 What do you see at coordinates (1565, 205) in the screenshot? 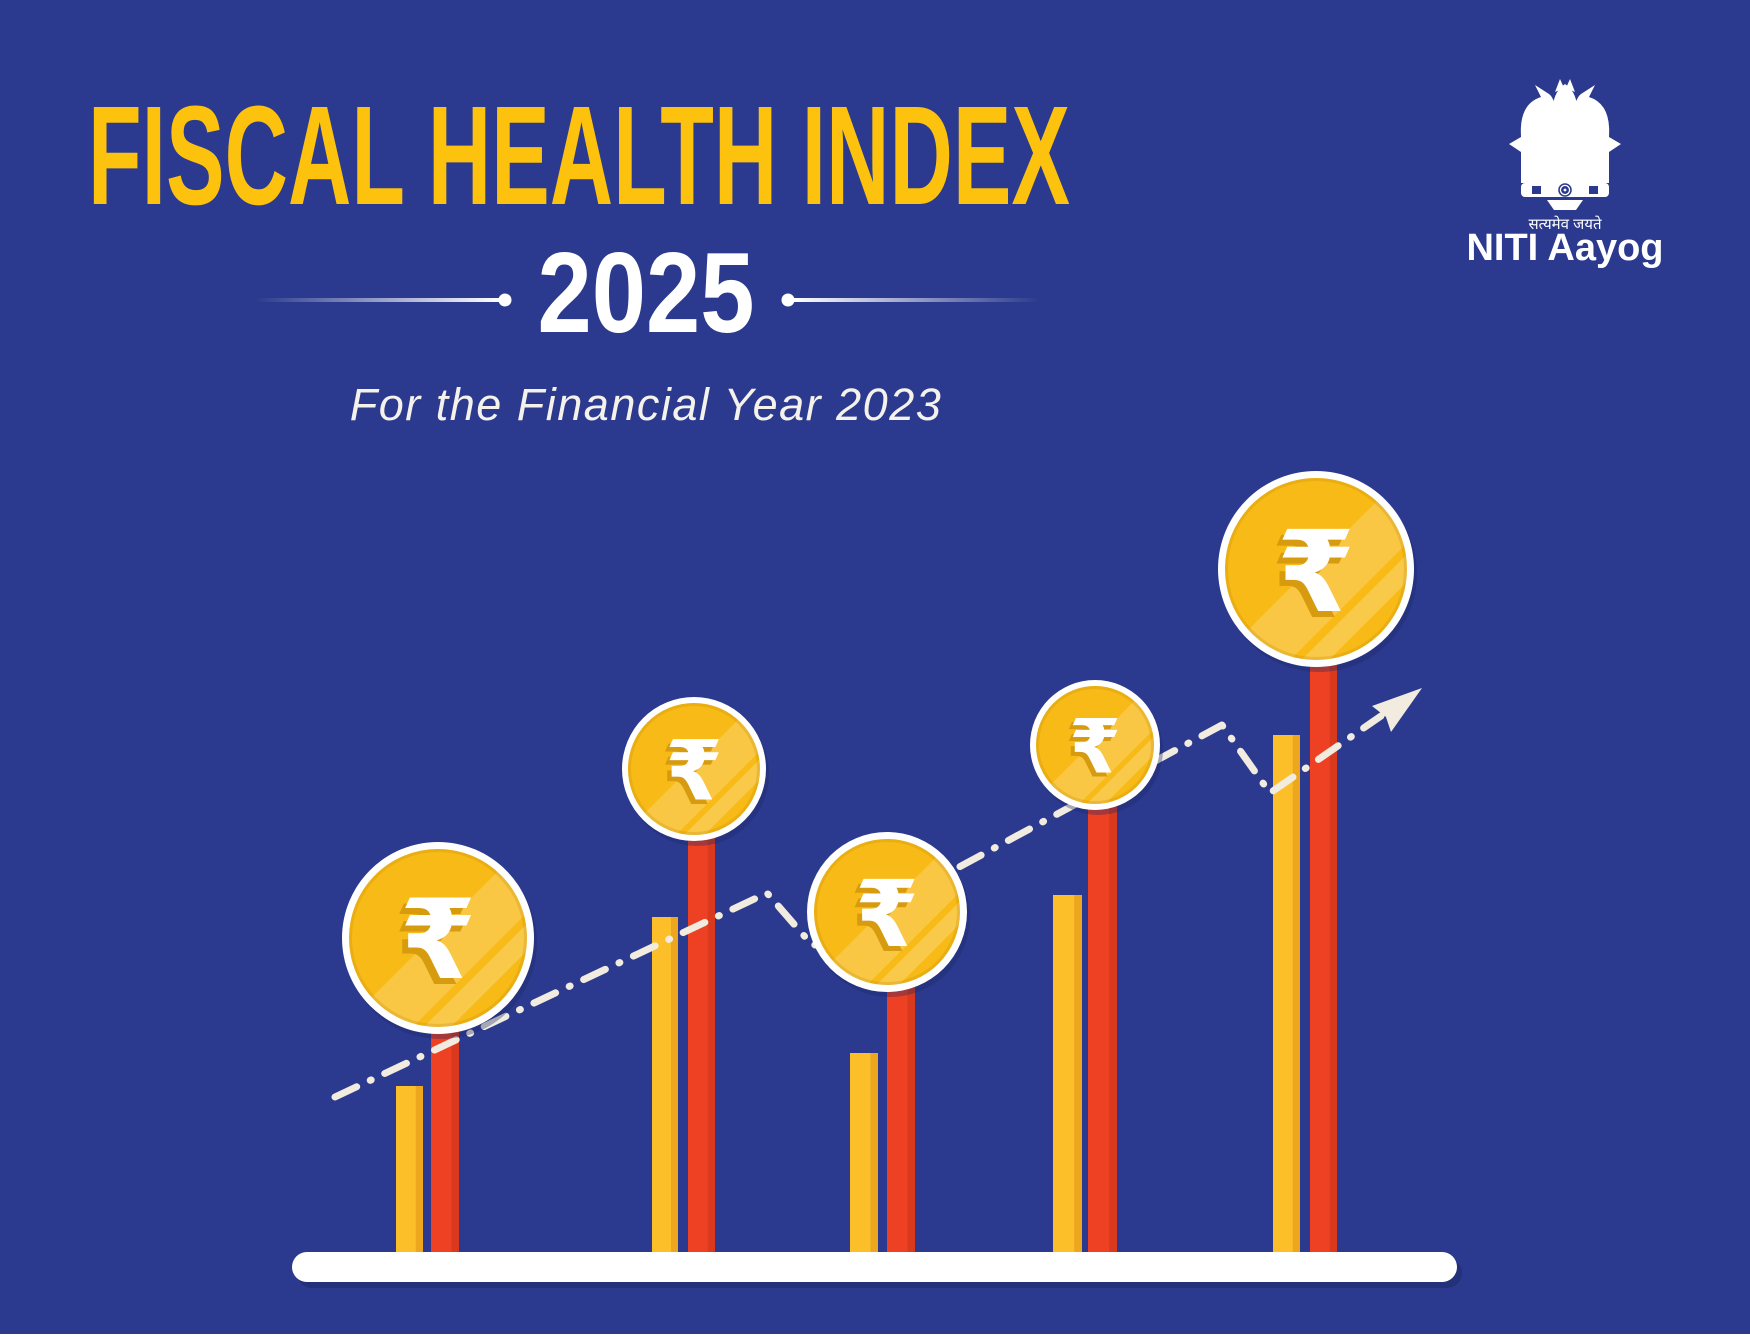
I see `emblem-base` at bounding box center [1565, 205].